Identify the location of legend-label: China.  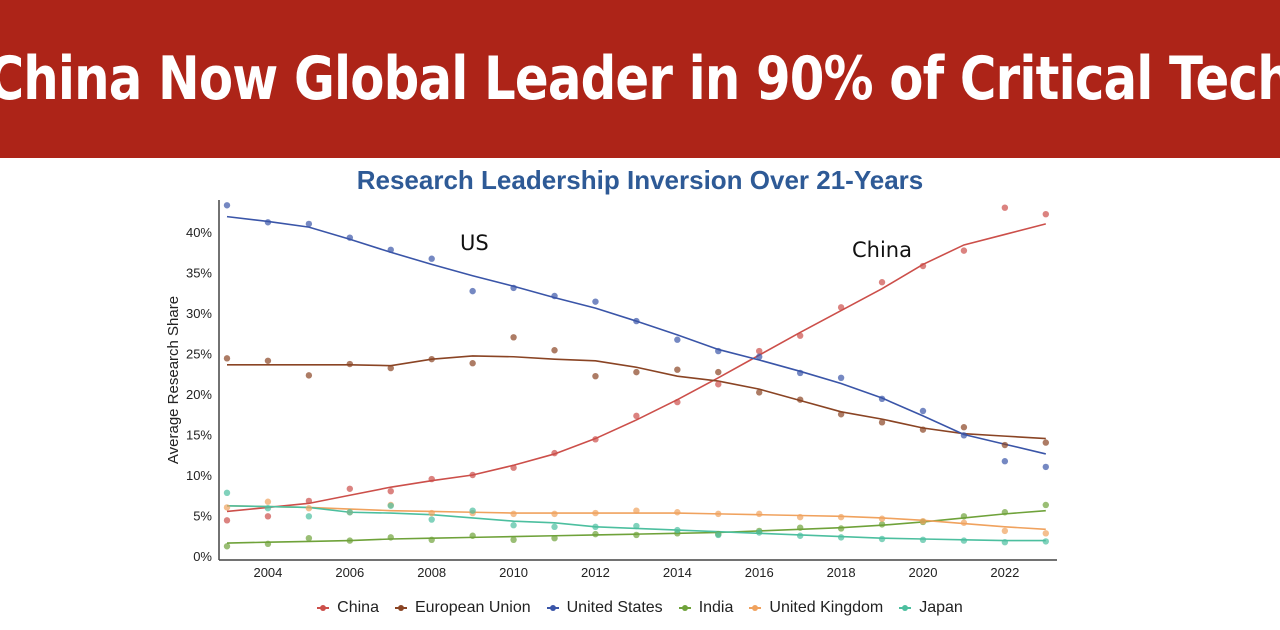
(358, 607).